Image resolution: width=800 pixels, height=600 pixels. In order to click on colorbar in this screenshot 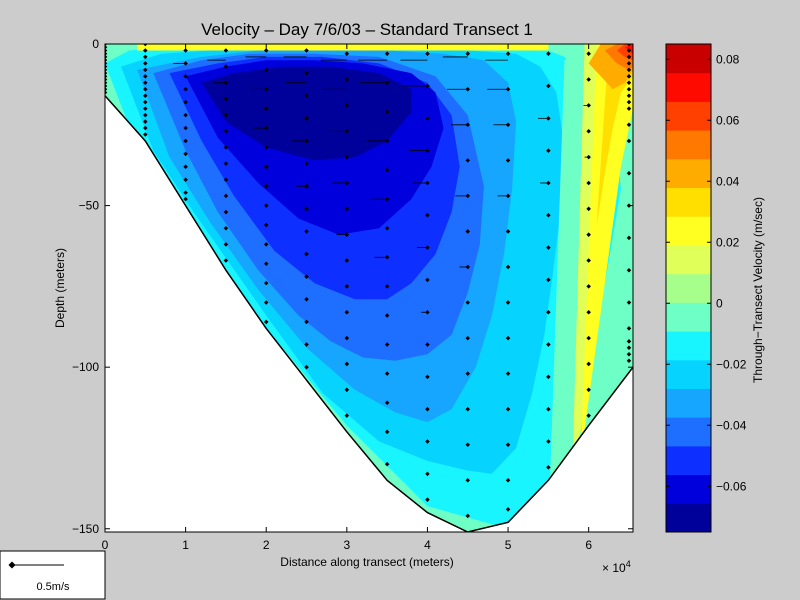, I will do `click(688, 288)`.